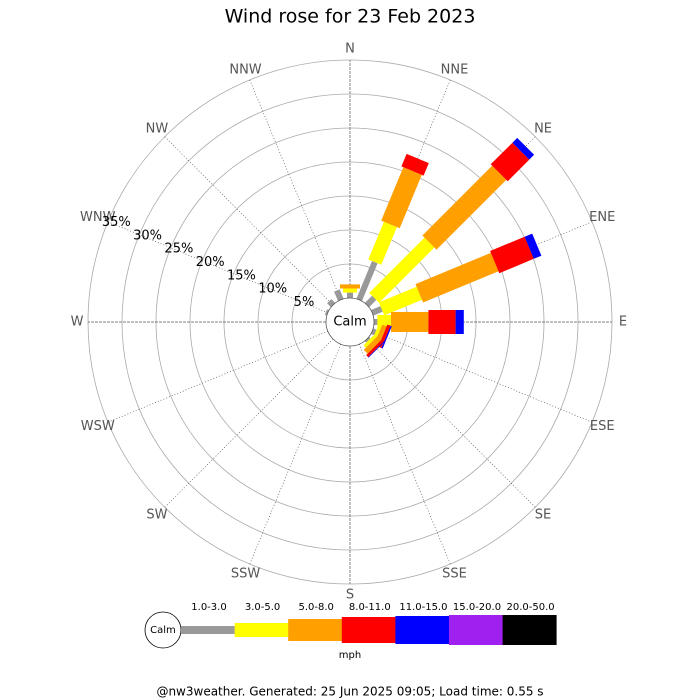 Image resolution: width=700 pixels, height=700 pixels. Describe the element at coordinates (477, 607) in the screenshot. I see `legend-label: 15.0-20.0` at that location.